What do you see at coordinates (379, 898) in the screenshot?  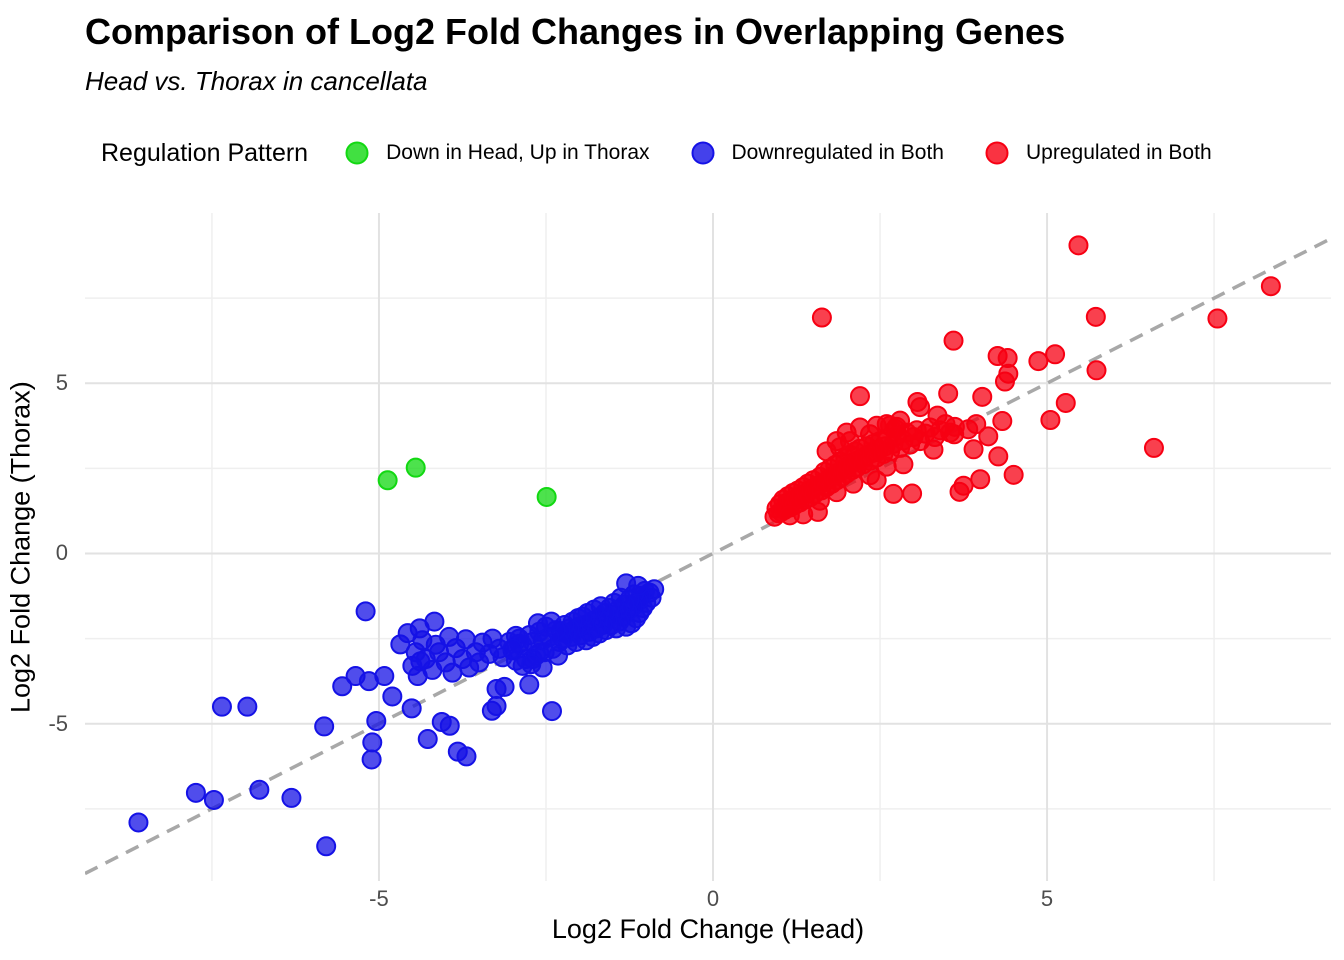 I see `x-tick-label: -5` at bounding box center [379, 898].